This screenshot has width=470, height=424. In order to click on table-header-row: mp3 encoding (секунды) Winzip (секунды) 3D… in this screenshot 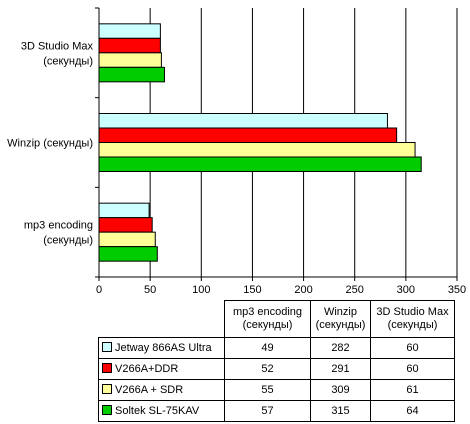, I will do `click(276, 319)`.